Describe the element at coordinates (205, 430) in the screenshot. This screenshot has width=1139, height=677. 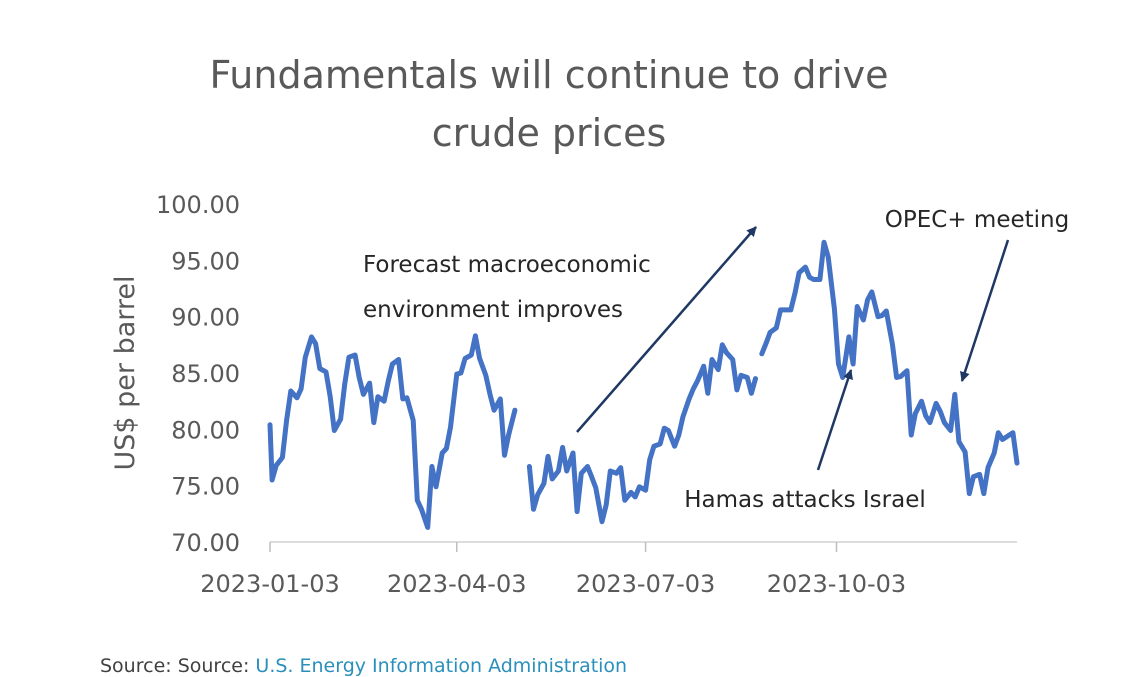
I see `y-tick-label: 80.00` at that location.